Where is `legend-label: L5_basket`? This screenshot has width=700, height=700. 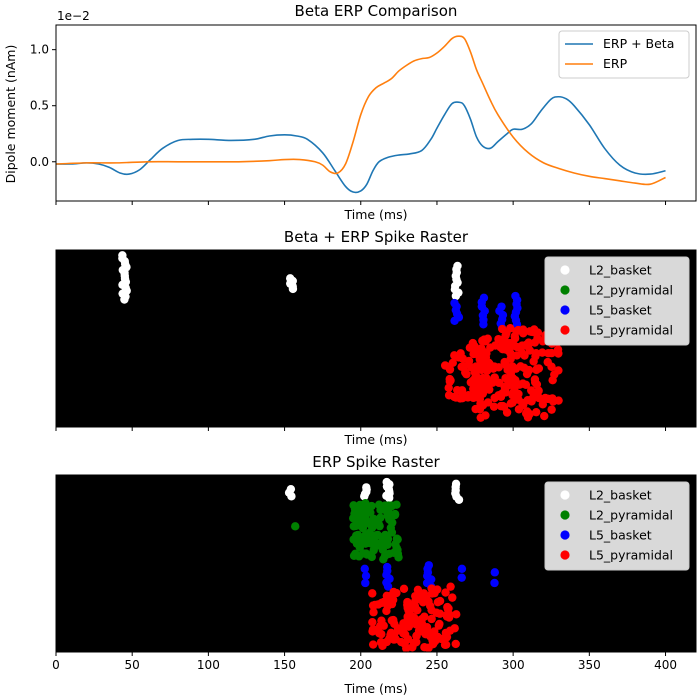
legend-label: L5_basket is located at coordinates (620, 535).